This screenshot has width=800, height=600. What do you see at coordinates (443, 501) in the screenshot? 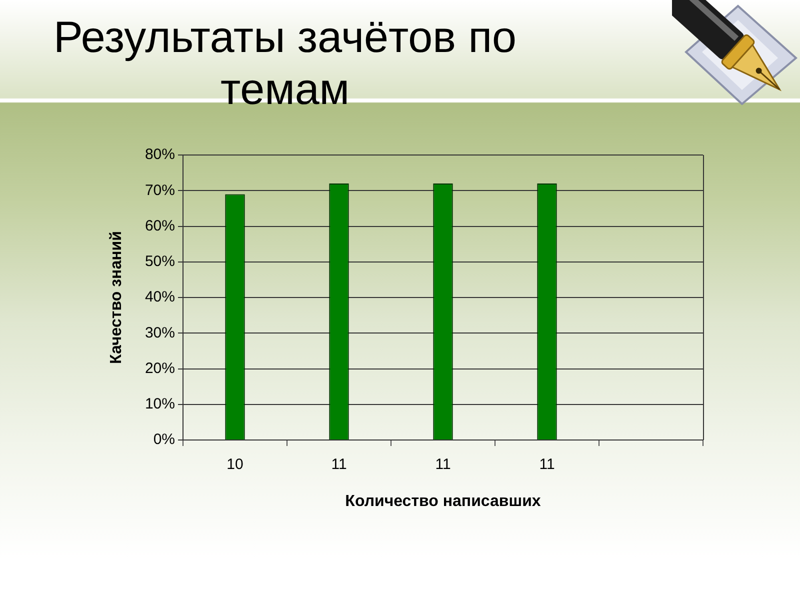
I see `x-axis-title: Количество написавших` at bounding box center [443, 501].